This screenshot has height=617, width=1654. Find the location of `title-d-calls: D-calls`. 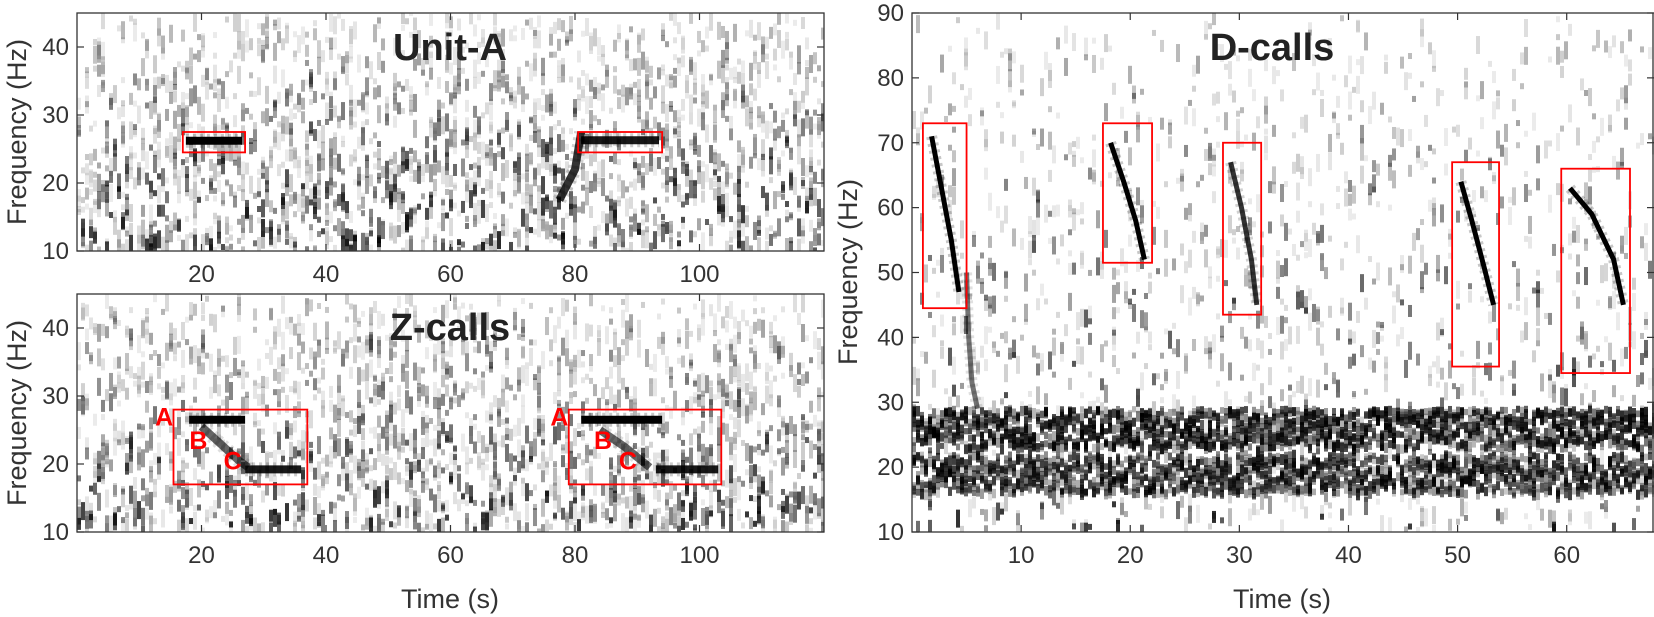

title-d-calls: D-calls is located at coordinates (1272, 48).